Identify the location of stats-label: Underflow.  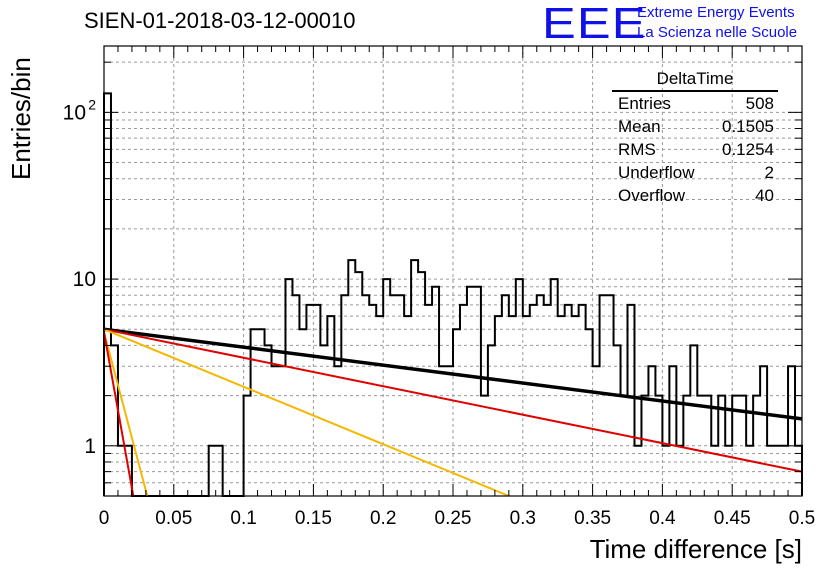
(656, 172).